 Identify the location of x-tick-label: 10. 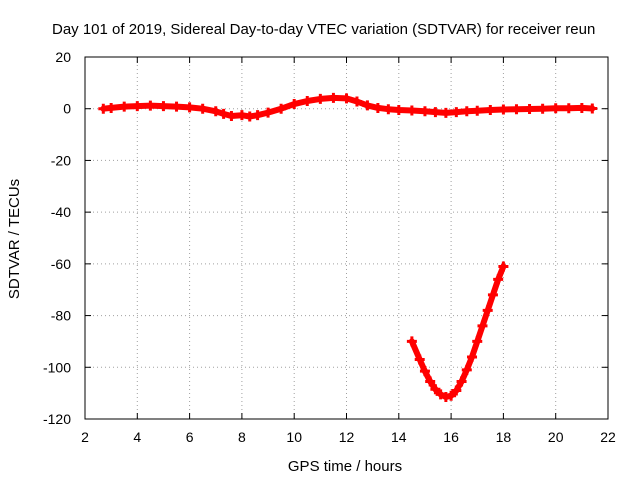
(294, 437).